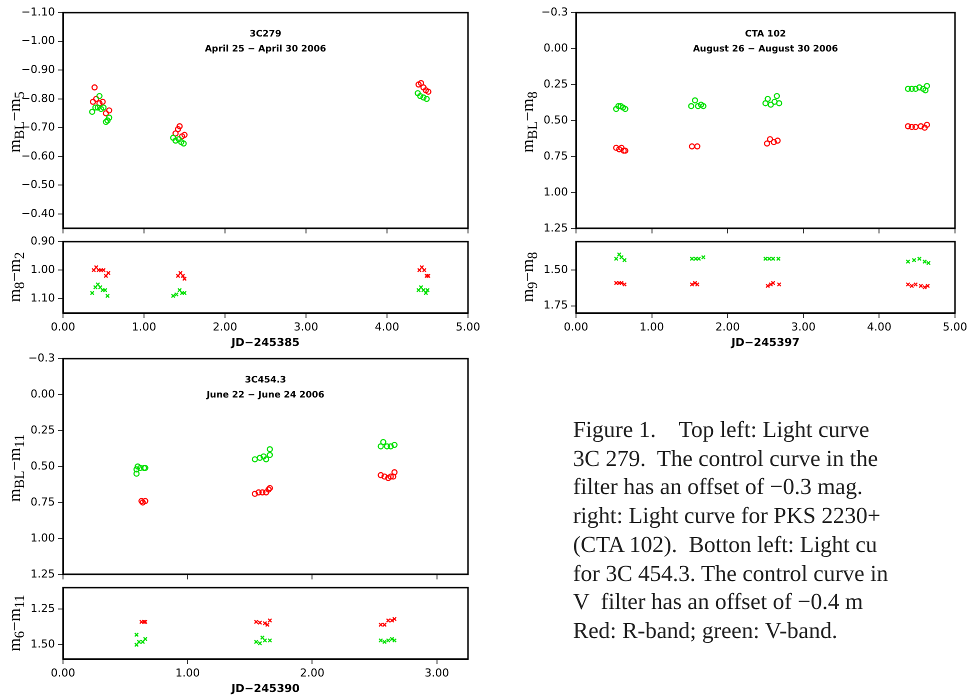 This screenshot has height=695, width=979. I want to click on text: CTA 102, so click(765, 35).